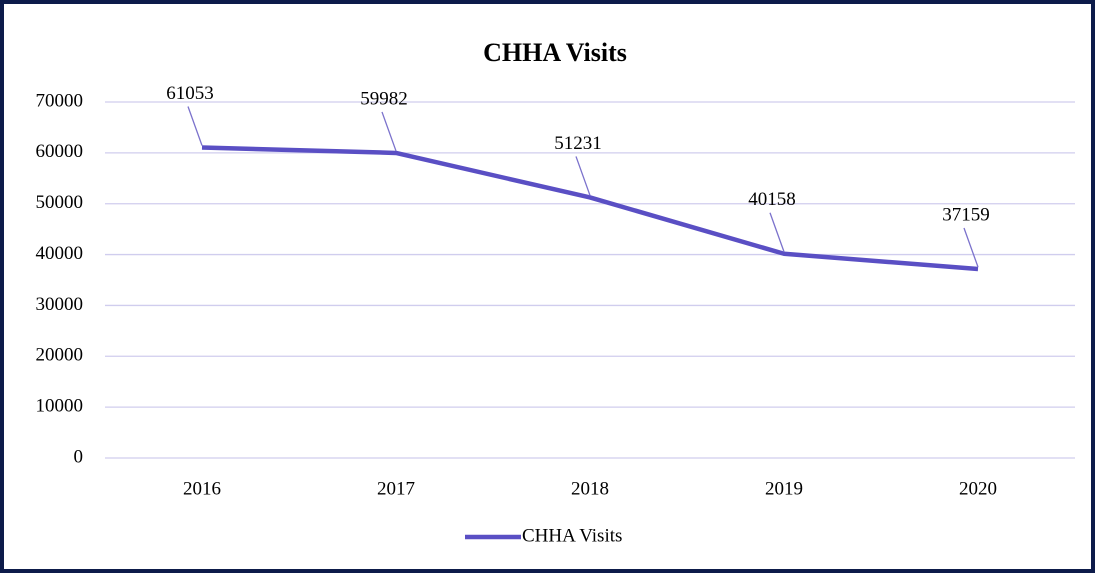 The image size is (1095, 573). Describe the element at coordinates (60, 406) in the screenshot. I see `y-tick-label: 10000` at that location.